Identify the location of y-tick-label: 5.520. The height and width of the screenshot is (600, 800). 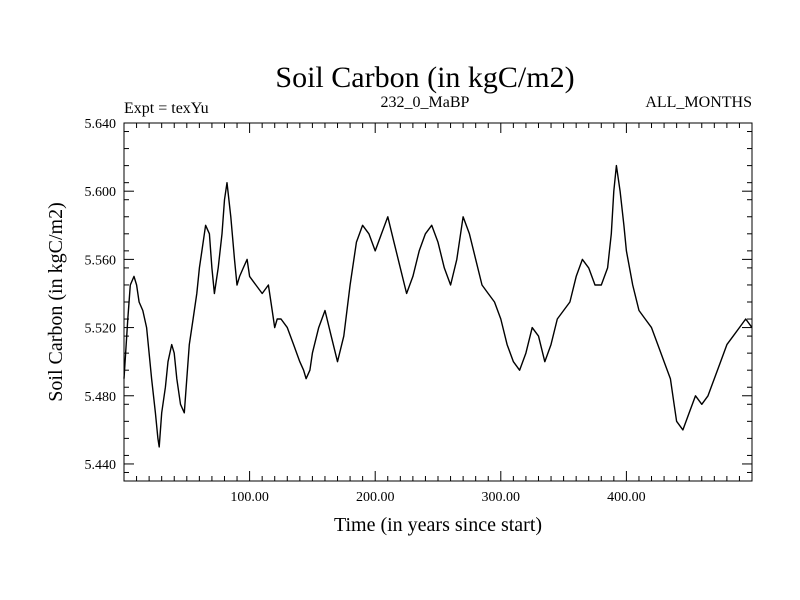
(101, 329).